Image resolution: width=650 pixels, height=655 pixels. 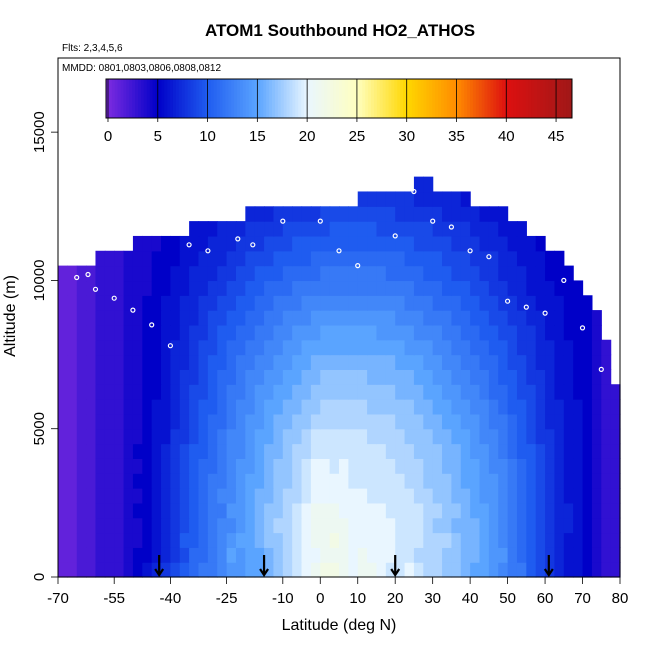 I want to click on colorbar-tick-label: 15, so click(x=257, y=136).